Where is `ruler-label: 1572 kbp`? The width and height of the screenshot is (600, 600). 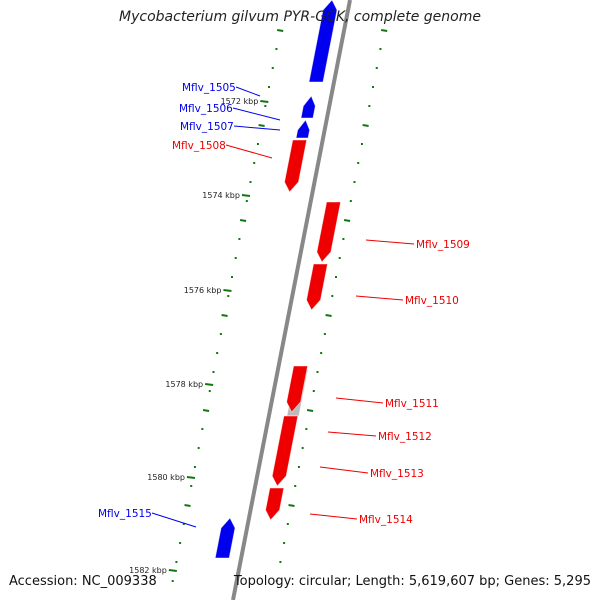
ruler-label: 1572 kbp is located at coordinates (240, 101).